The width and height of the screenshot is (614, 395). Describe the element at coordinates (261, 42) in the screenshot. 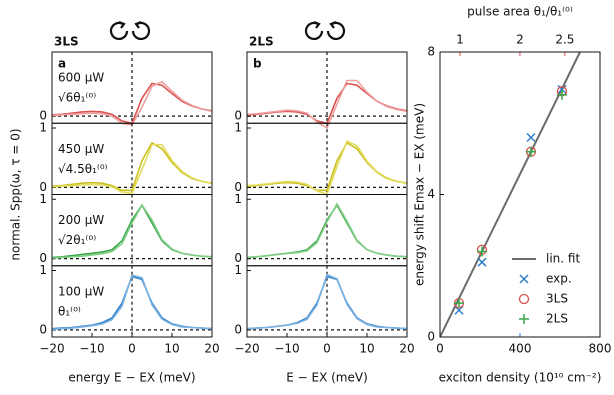

I see `panel-title: 2LS` at that location.